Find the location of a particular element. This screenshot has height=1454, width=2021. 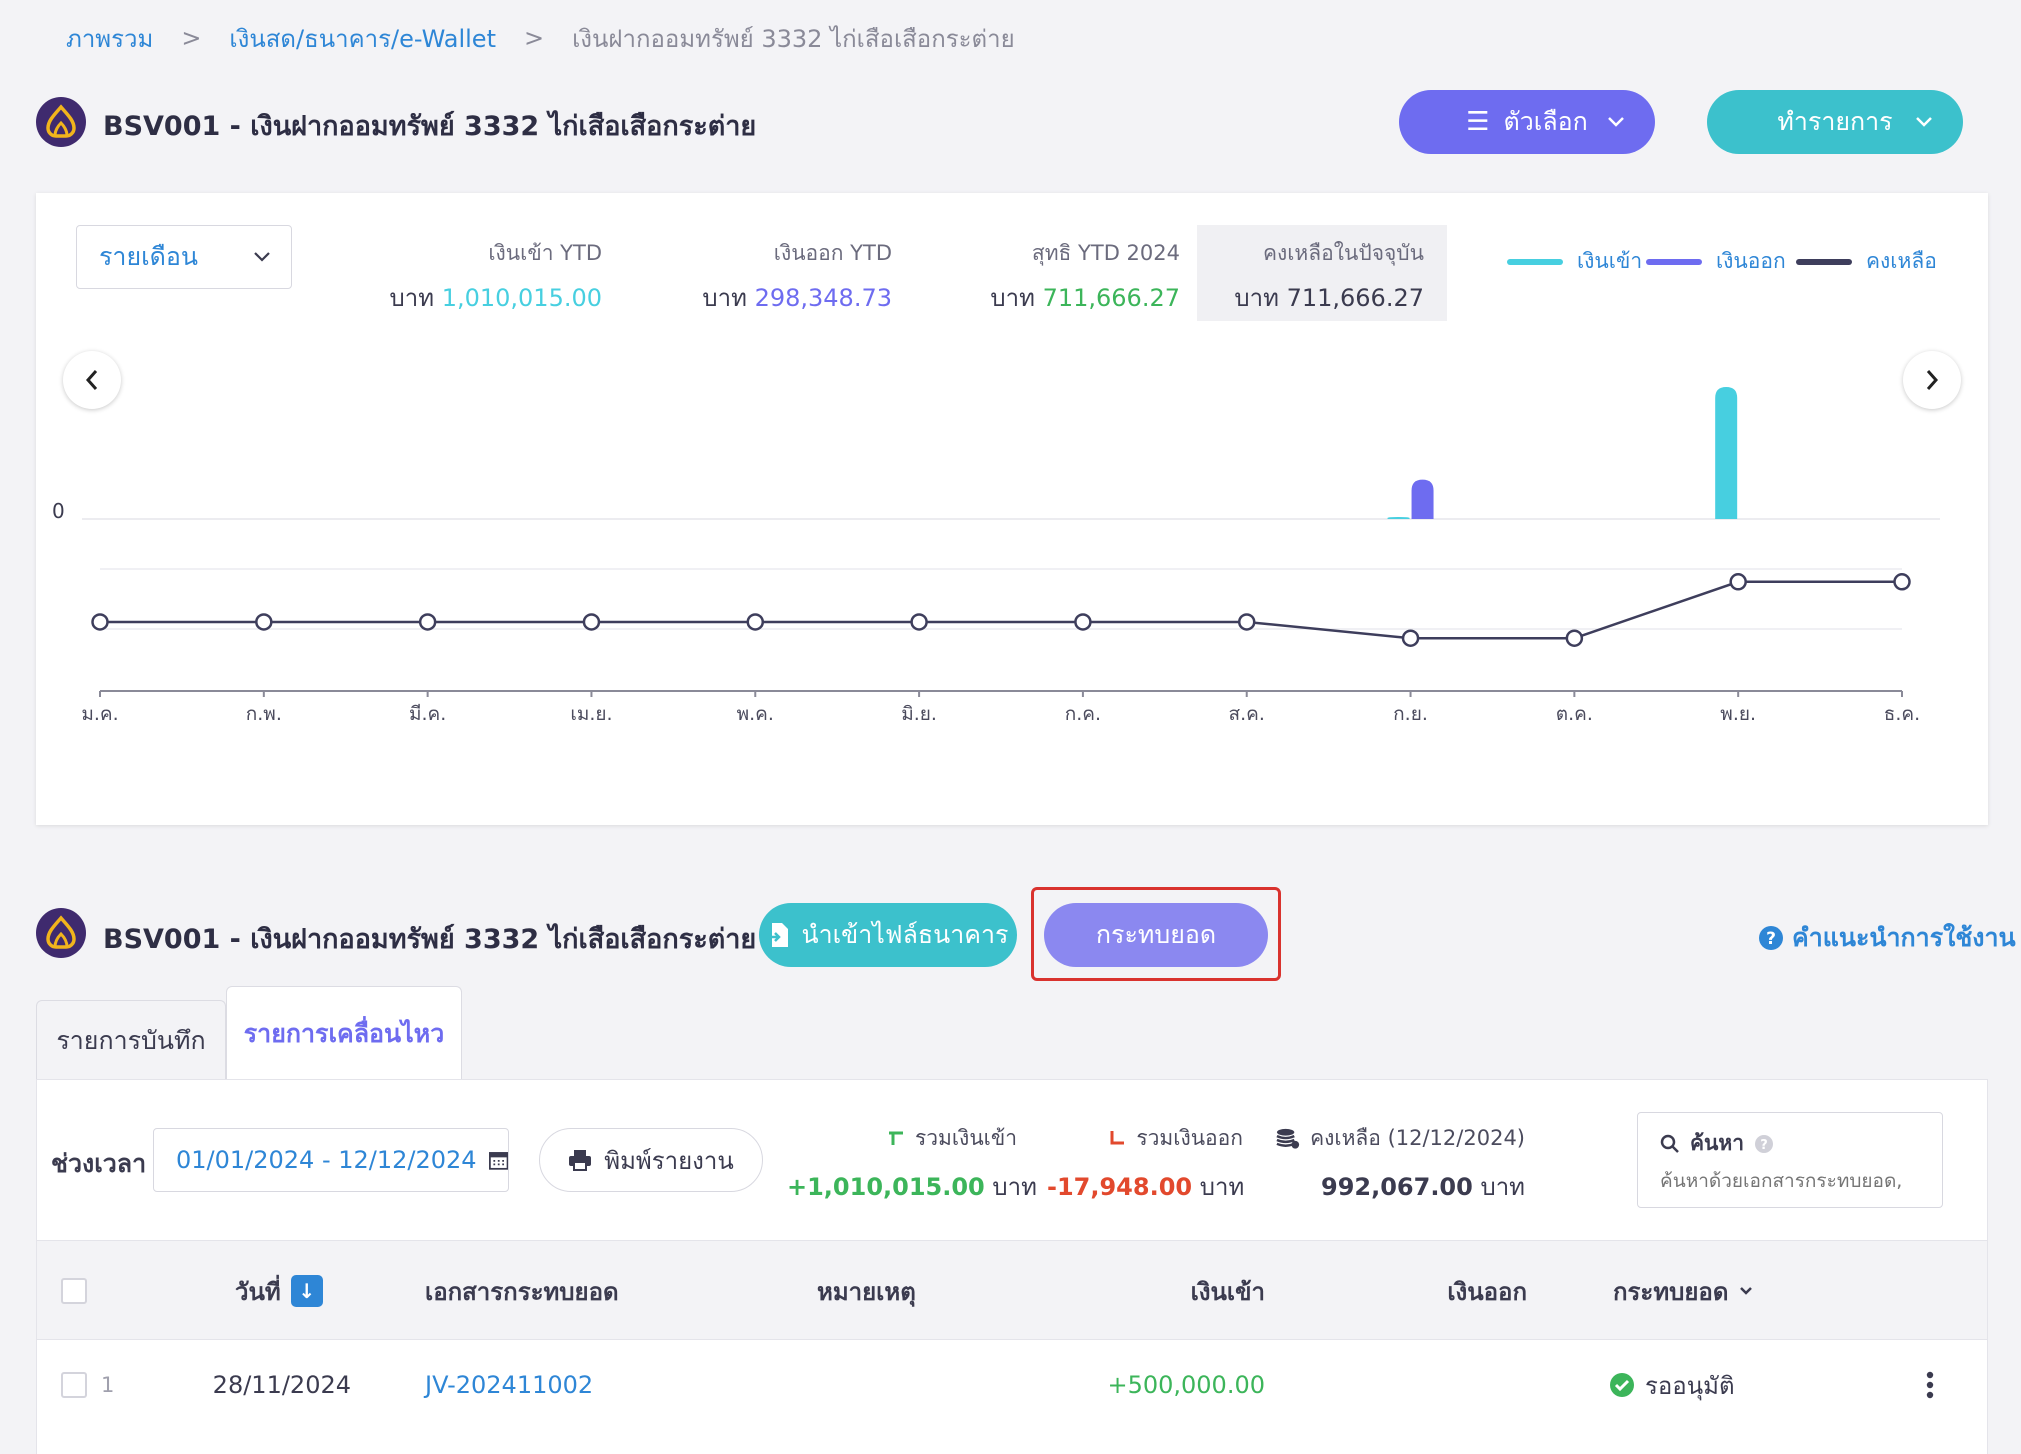

breadcrumb-cash-bank: เงินสด/ธนาคาร/e-Wallet is located at coordinates (362, 38).